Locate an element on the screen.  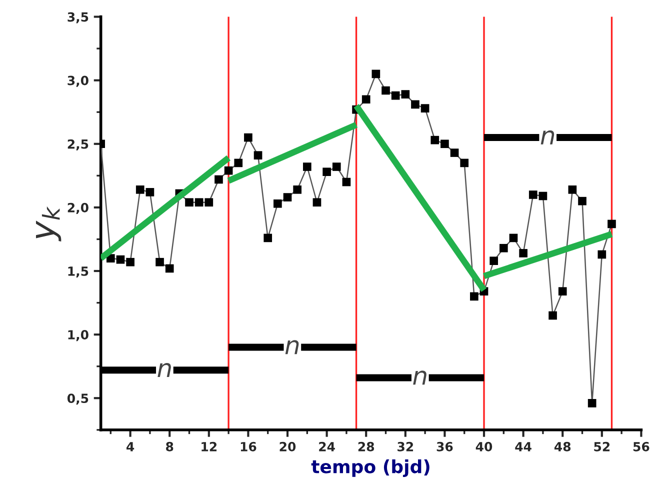
x-tick-label: 44 is located at coordinates (523, 447).